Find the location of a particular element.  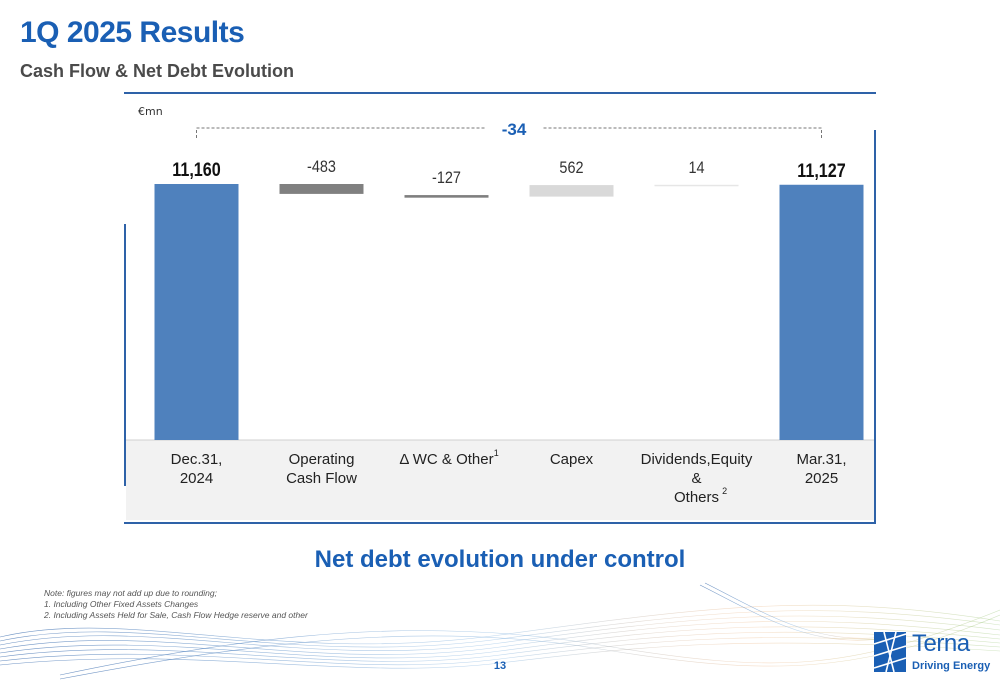

tick-label-sup-2: 1 is located at coordinates (496, 453).